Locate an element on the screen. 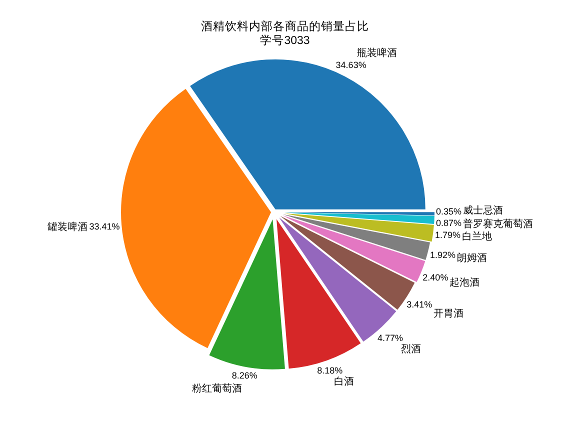 Image resolution: width=576 pixels, height=432 pixels. title: 酒精饮料内部各商品的销量占比 is located at coordinates (285, 27).